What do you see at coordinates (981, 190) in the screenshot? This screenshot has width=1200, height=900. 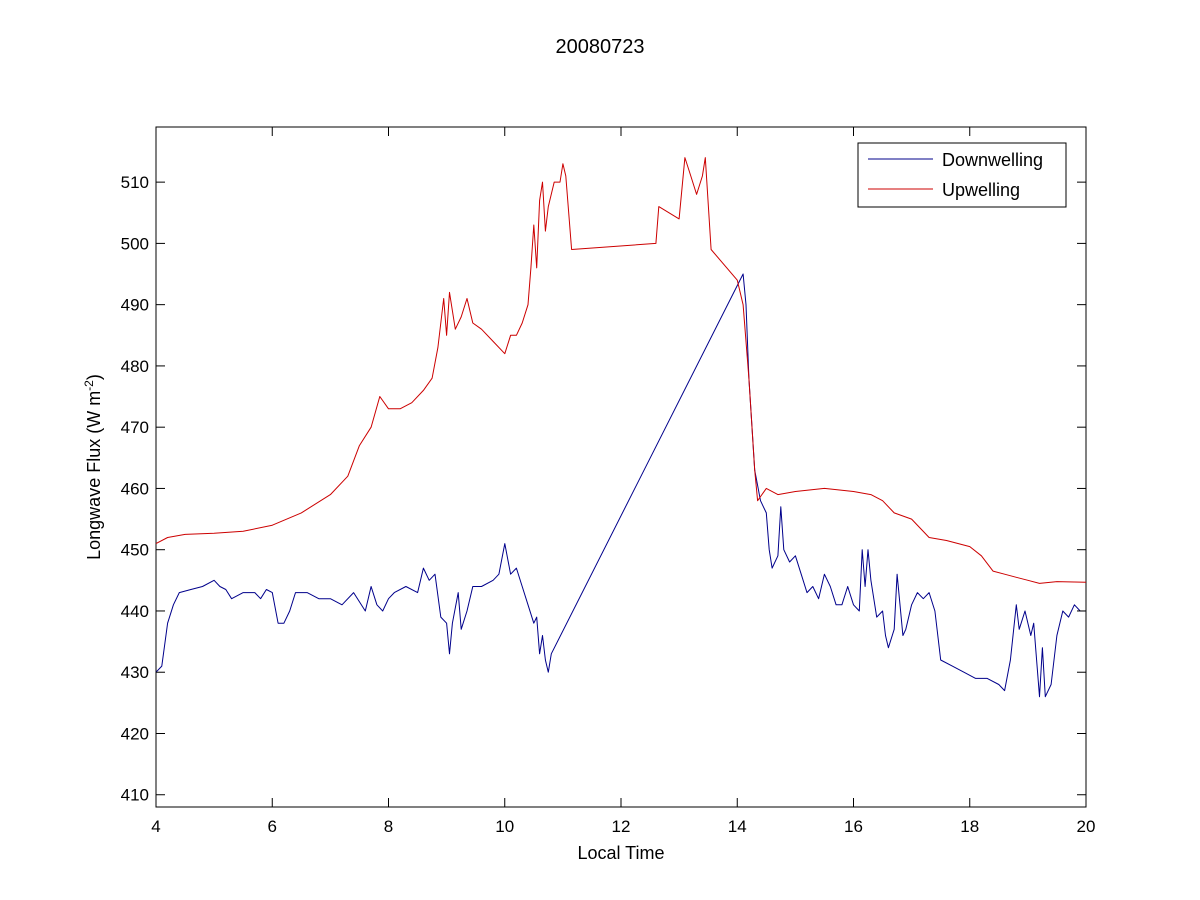 I see `legend-label-upwelling: Upwelling` at bounding box center [981, 190].